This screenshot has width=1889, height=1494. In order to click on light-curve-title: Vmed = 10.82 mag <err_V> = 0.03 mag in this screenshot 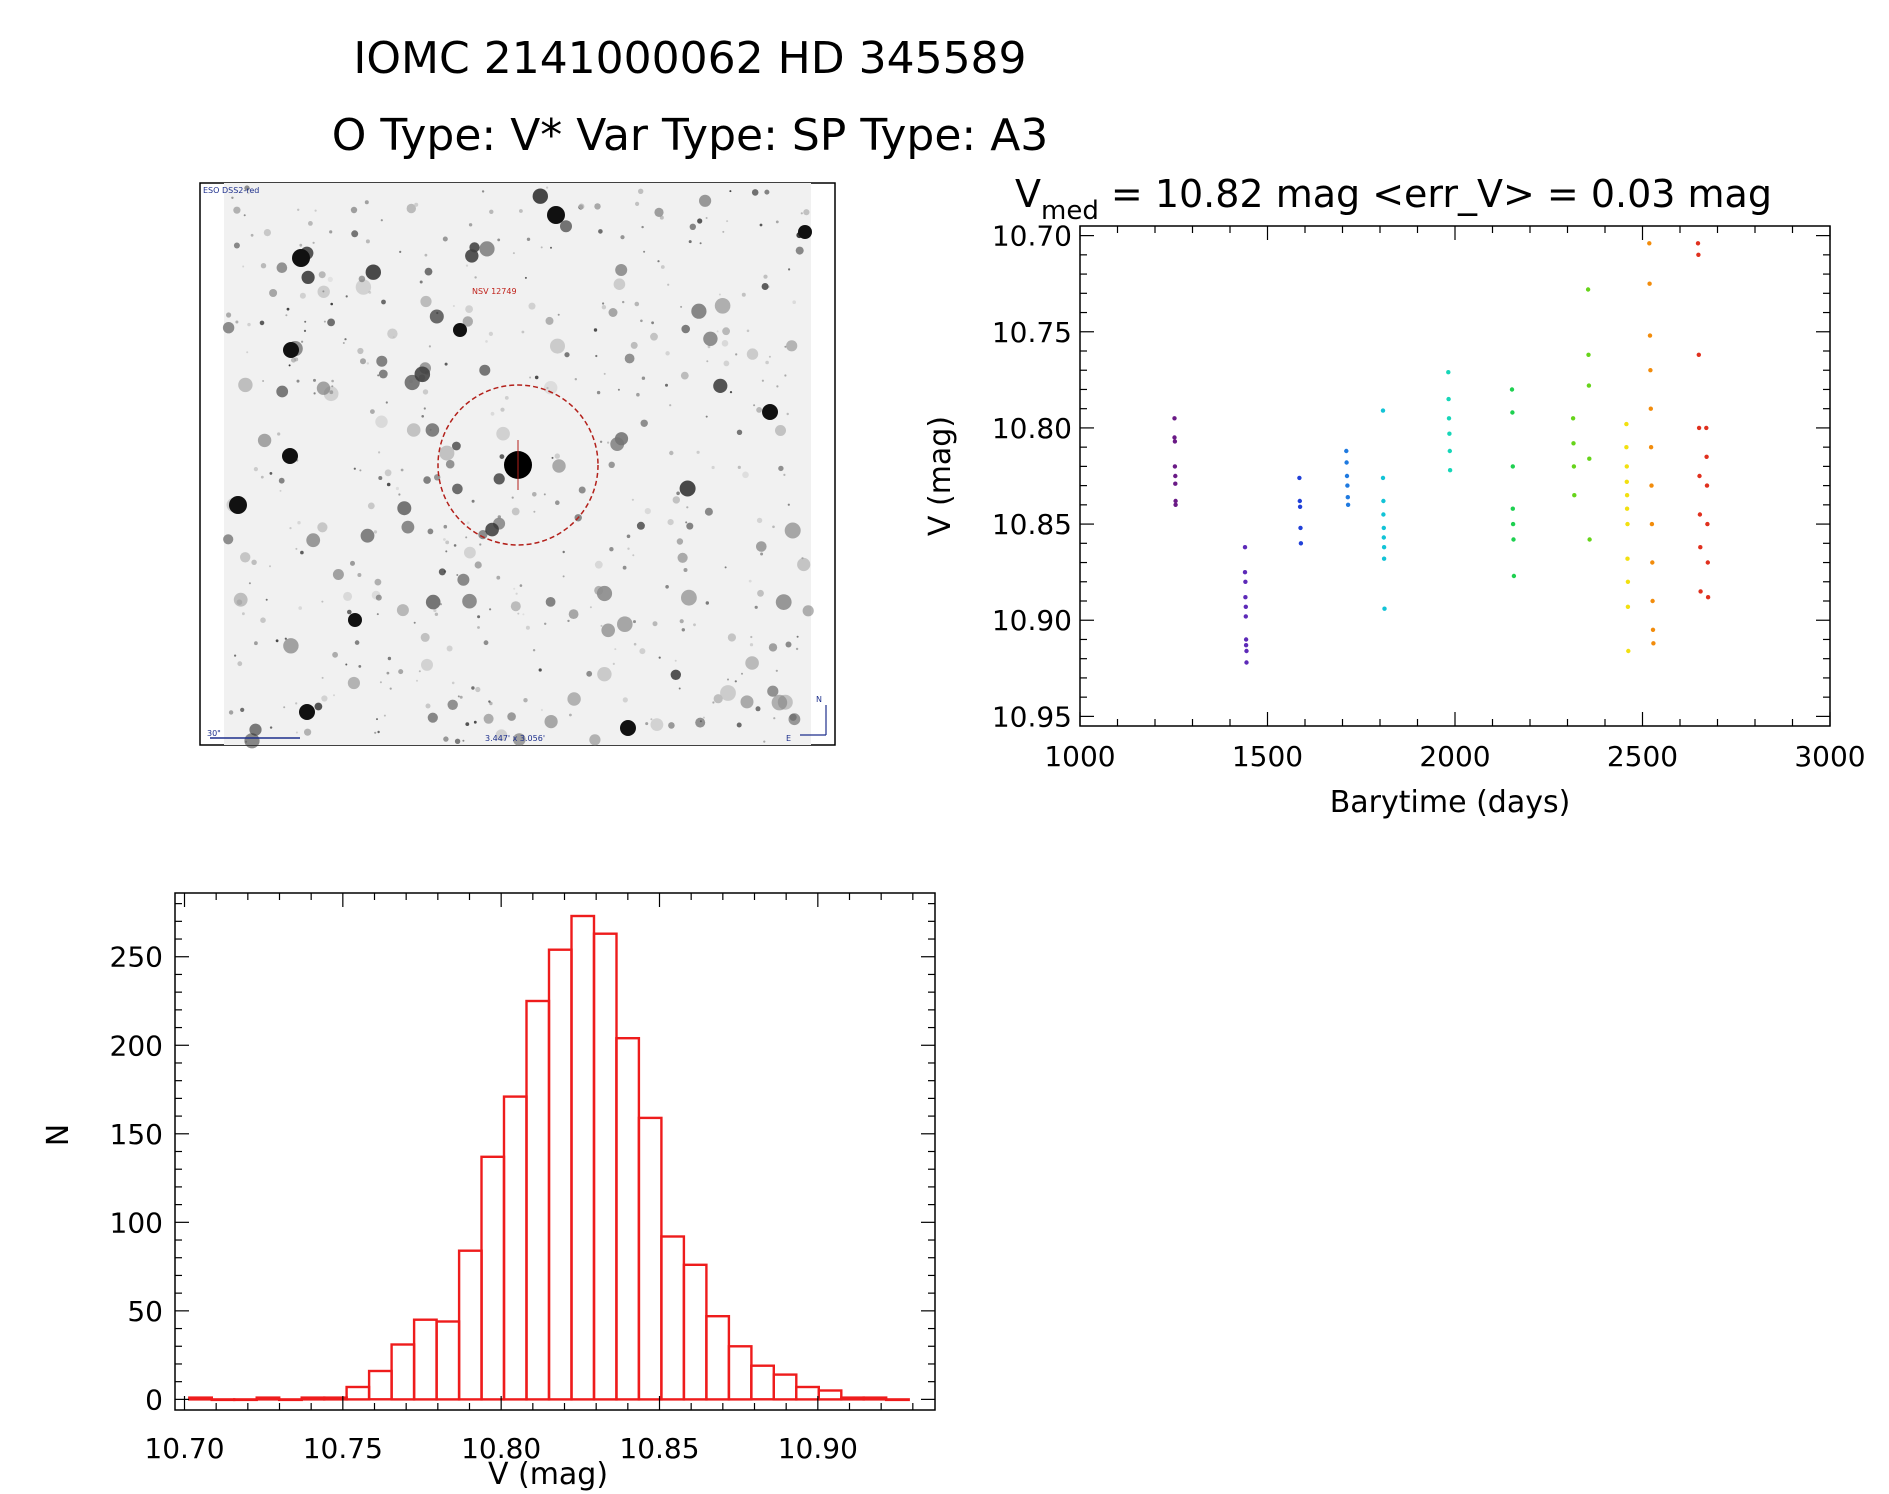, I will do `click(1393, 199)`.